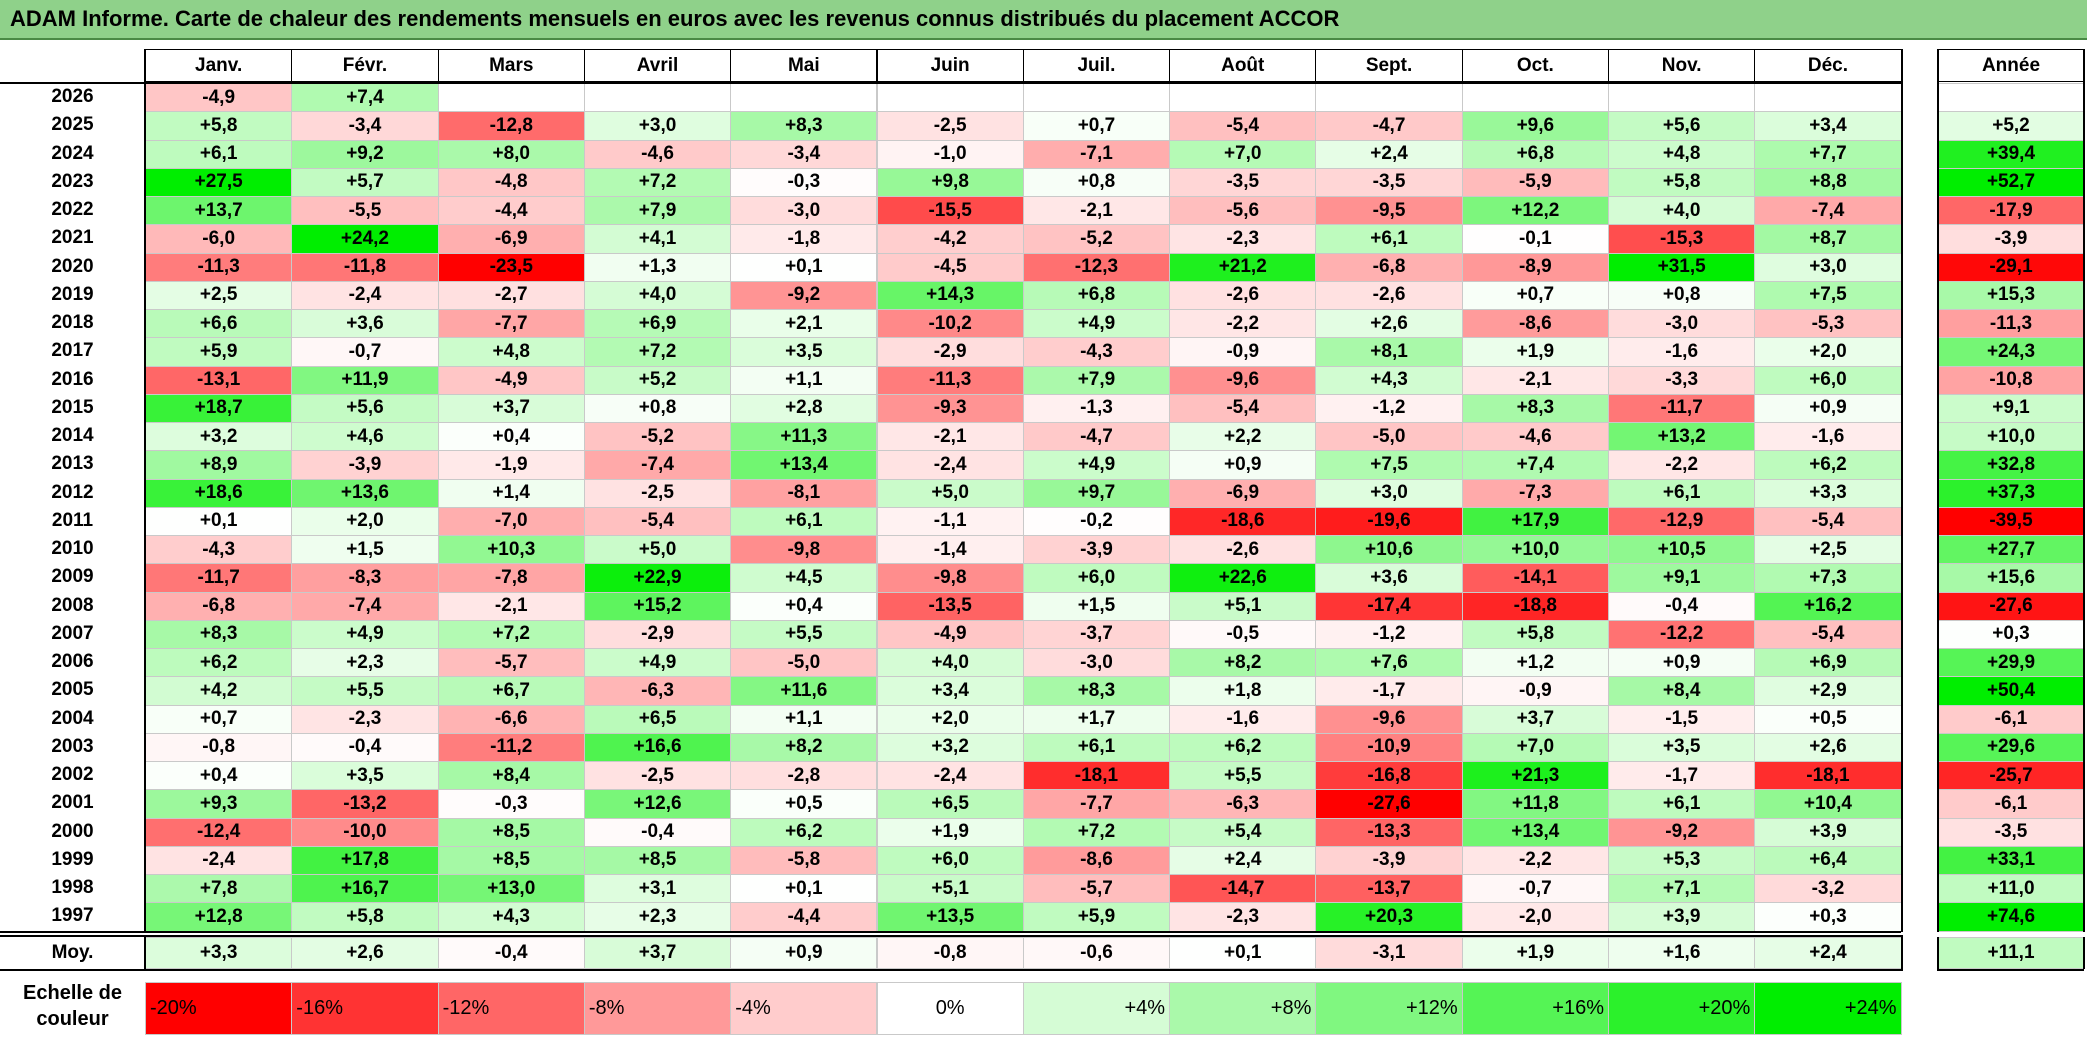 This screenshot has height=1037, width=2087. Describe the element at coordinates (1096, 493) in the screenshot. I see `heatmap-cell: +9,7` at that location.